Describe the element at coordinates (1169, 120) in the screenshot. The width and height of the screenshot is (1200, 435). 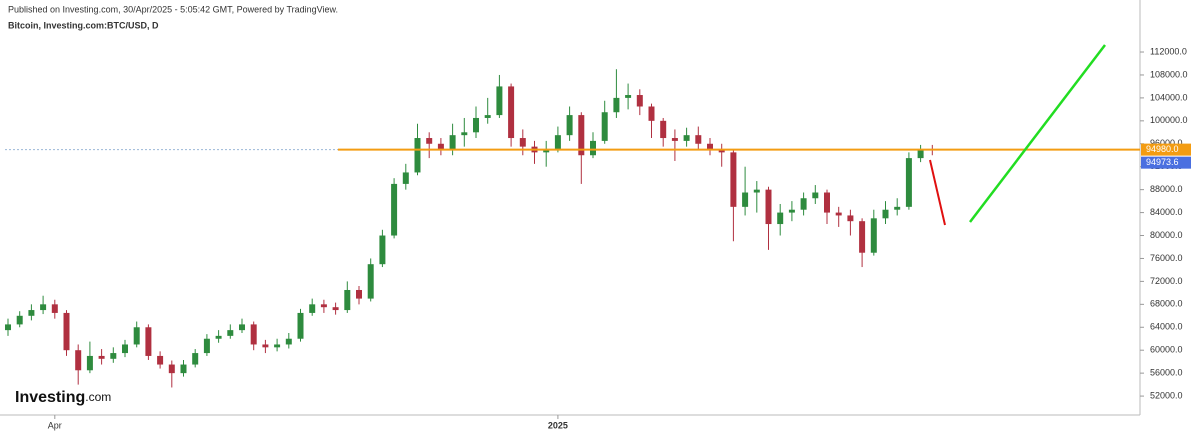
I see `y-tick-label: 100000.0` at that location.